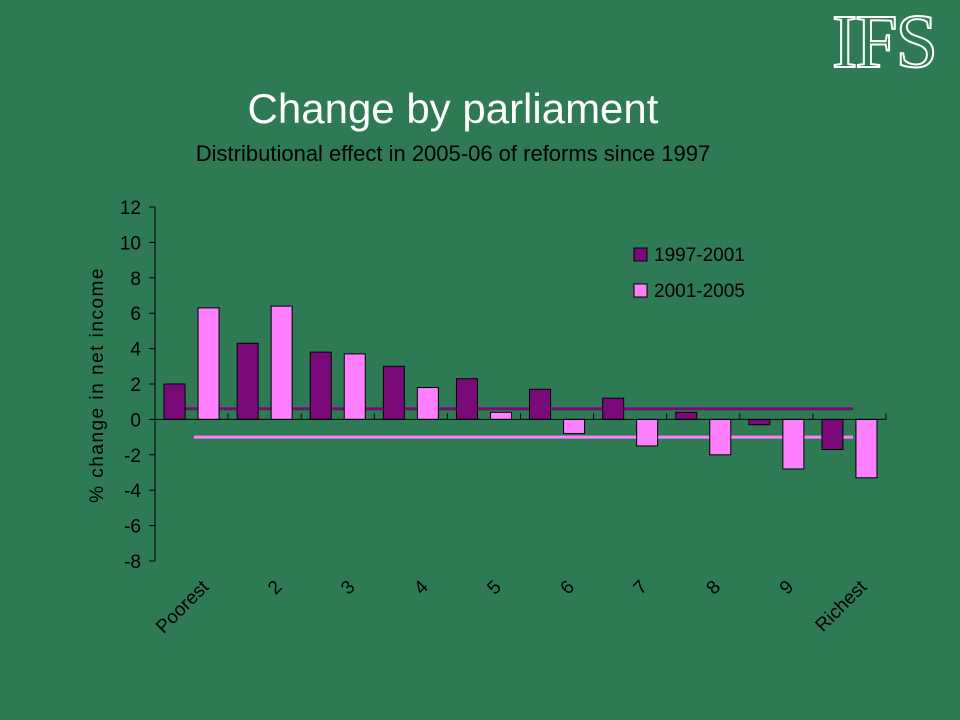  I want to click on x-tick-label: 7, so click(641, 588).